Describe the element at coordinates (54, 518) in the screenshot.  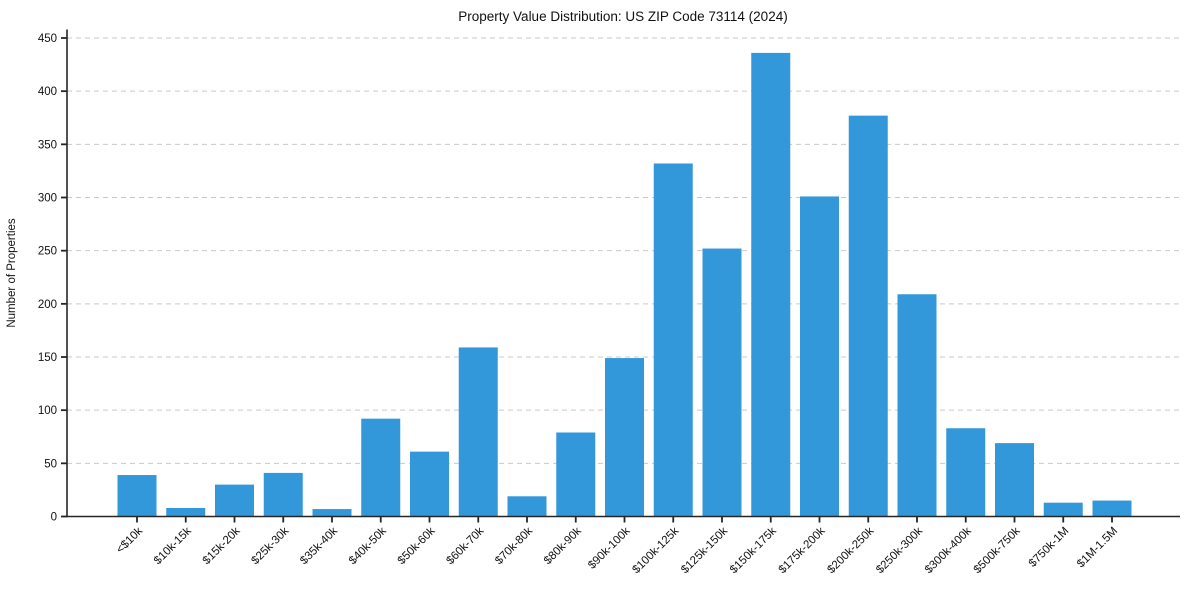
I see `y-tick-label: 0` at that location.